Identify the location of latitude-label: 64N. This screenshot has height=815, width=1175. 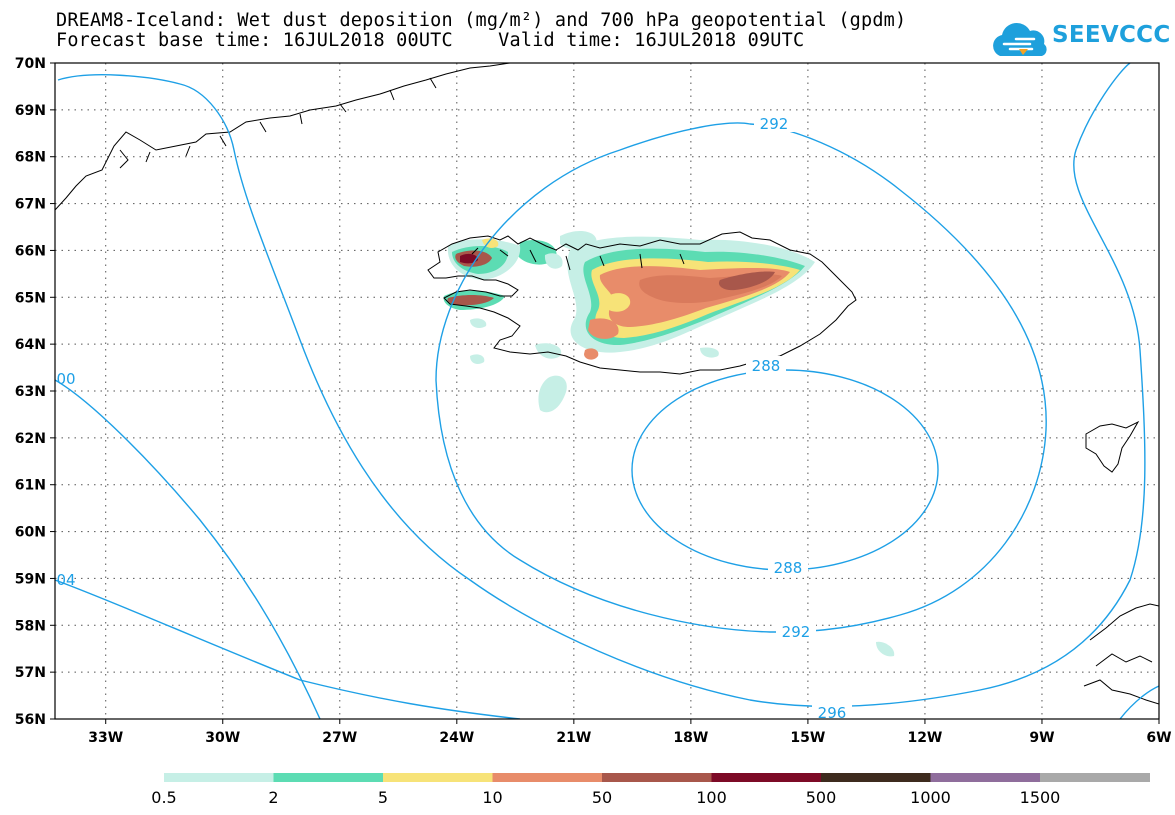
(30, 345).